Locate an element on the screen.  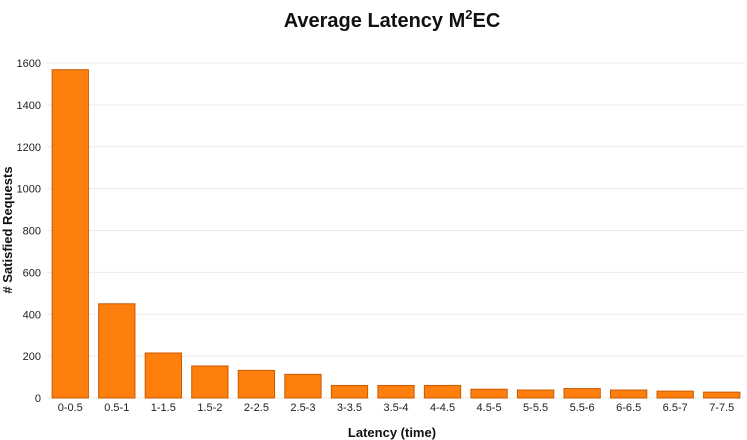
x-tick-label: 2-2.5 is located at coordinates (256, 408).